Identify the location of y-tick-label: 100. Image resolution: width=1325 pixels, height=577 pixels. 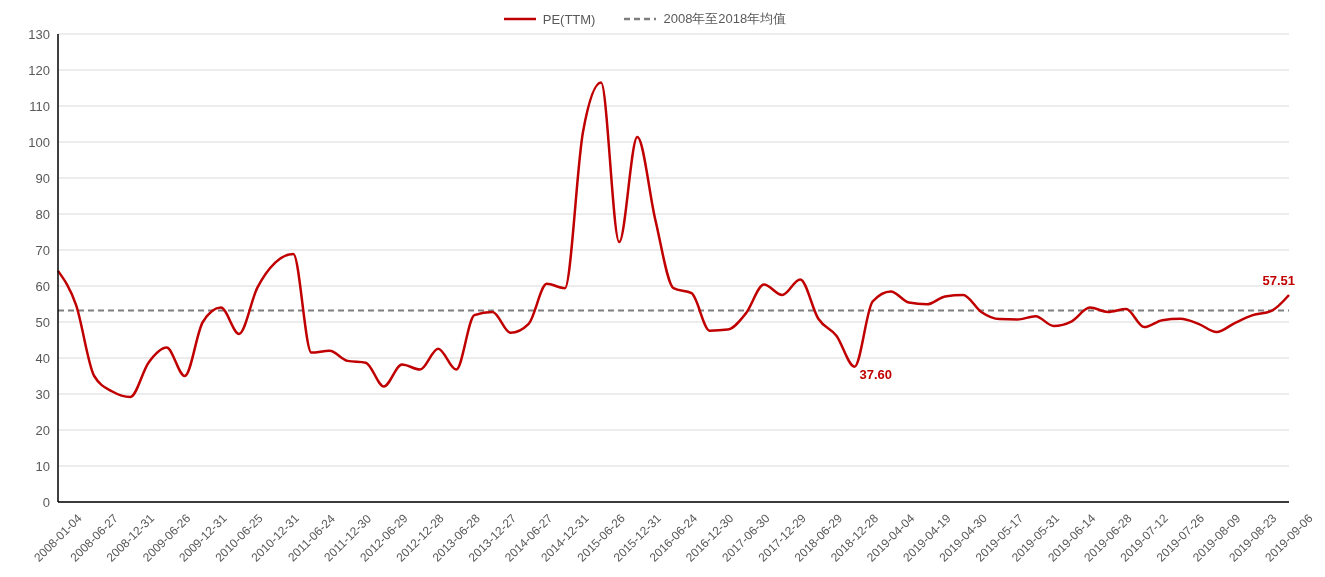
(39, 142).